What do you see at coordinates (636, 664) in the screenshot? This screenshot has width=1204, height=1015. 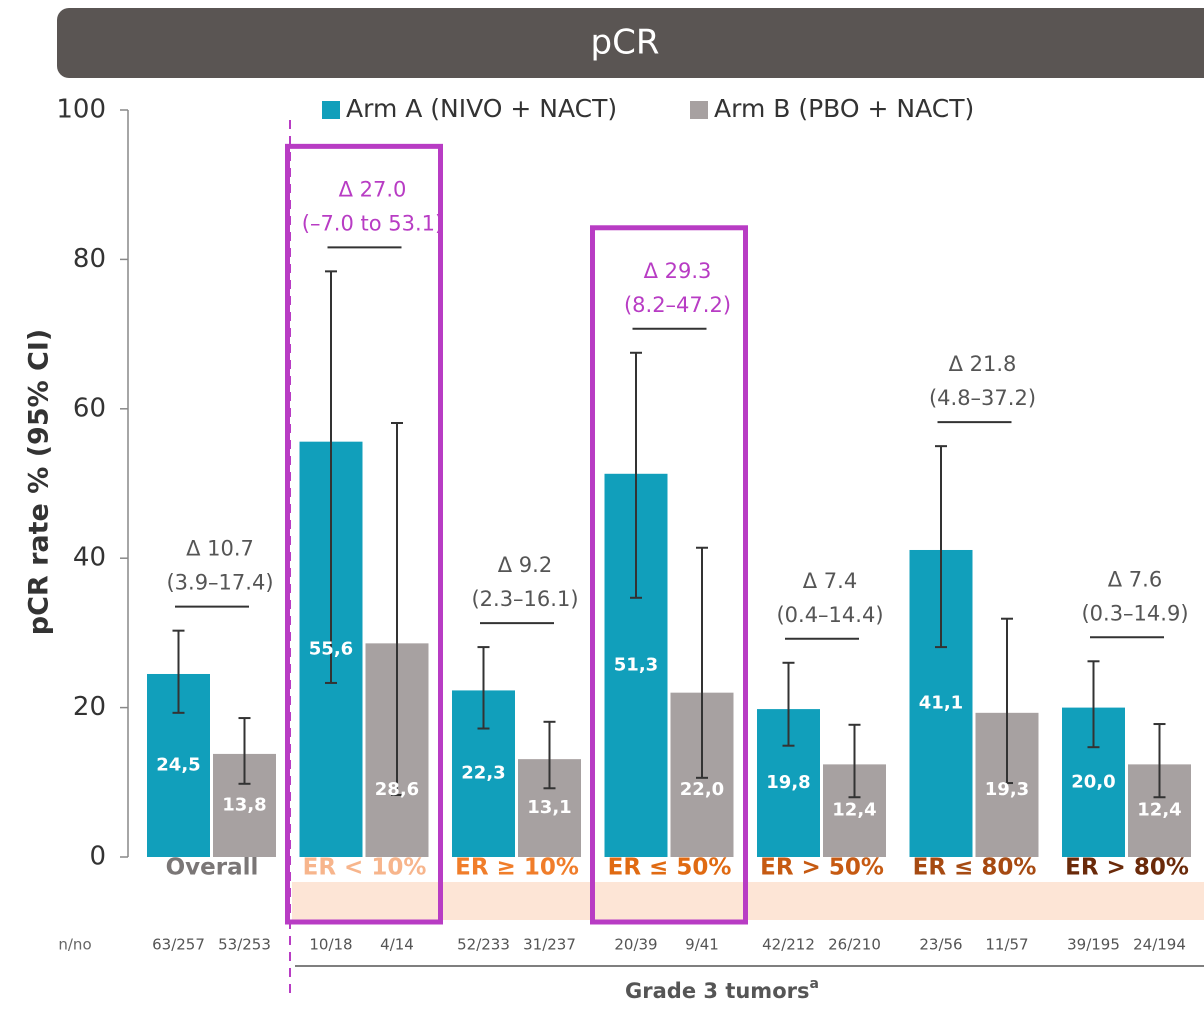 I see `value-label: 51,3` at bounding box center [636, 664].